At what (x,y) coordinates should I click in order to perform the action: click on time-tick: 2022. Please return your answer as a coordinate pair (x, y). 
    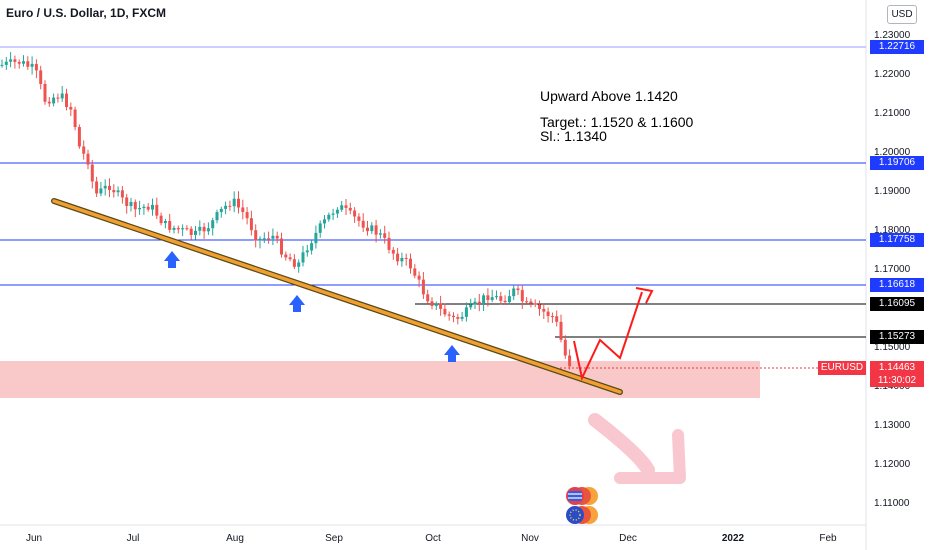
    Looking at the image, I should click on (733, 538).